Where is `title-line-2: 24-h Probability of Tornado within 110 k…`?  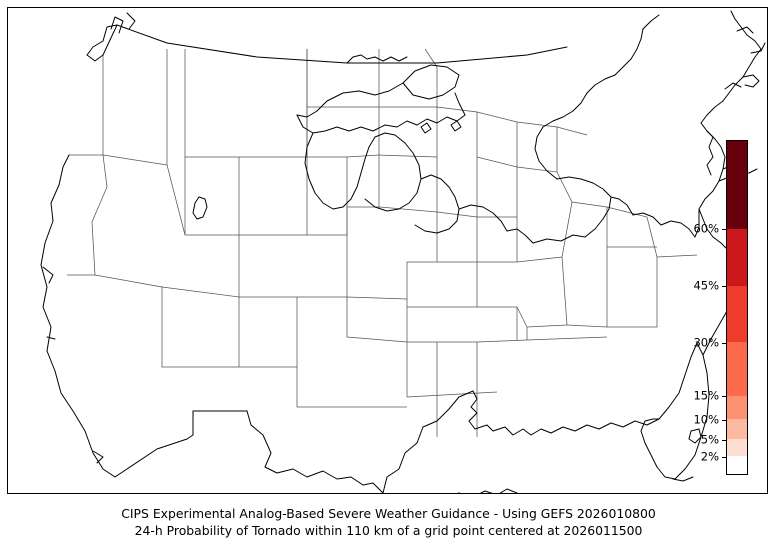
title-line-2: 24-h Probability of Tornado within 110 k… is located at coordinates (388, 530).